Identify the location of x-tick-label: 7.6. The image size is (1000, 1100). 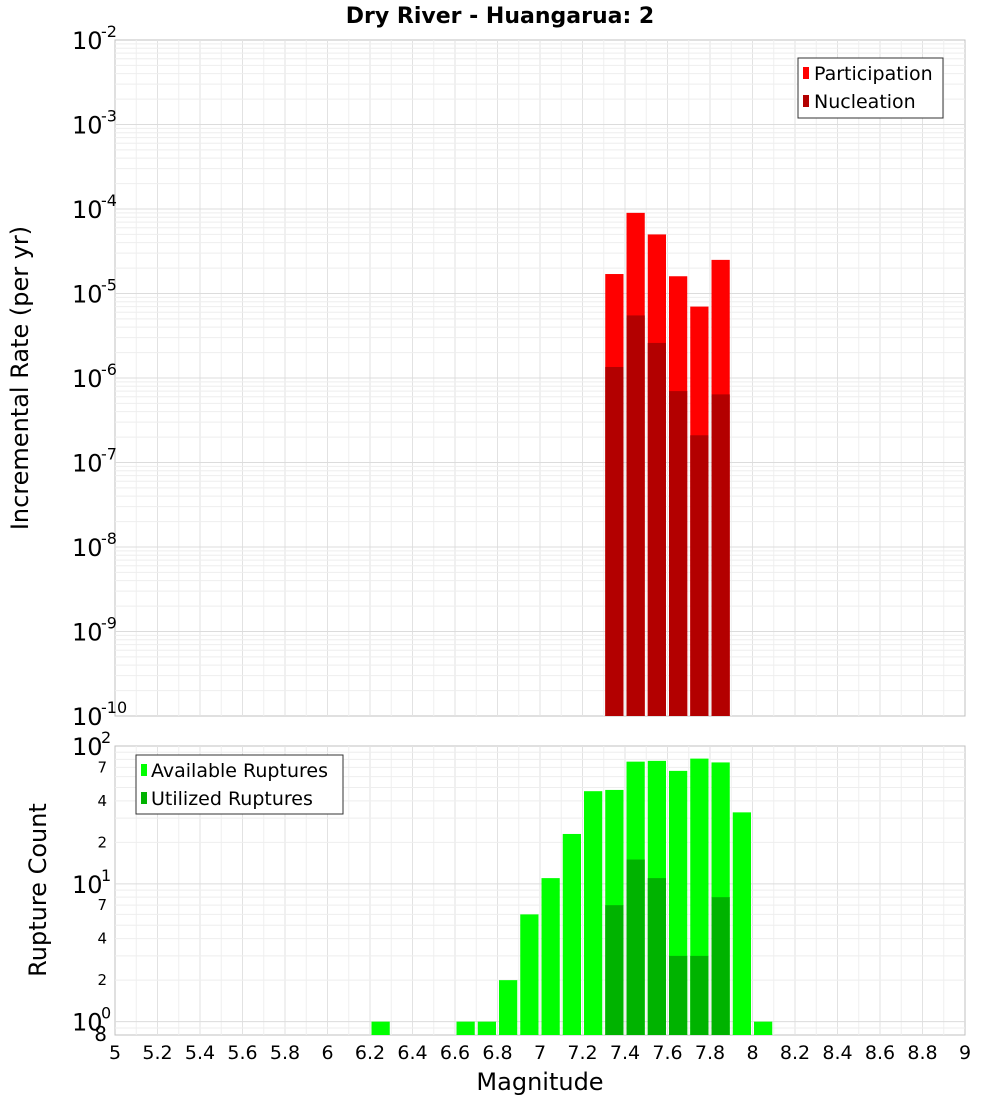
(667, 1053).